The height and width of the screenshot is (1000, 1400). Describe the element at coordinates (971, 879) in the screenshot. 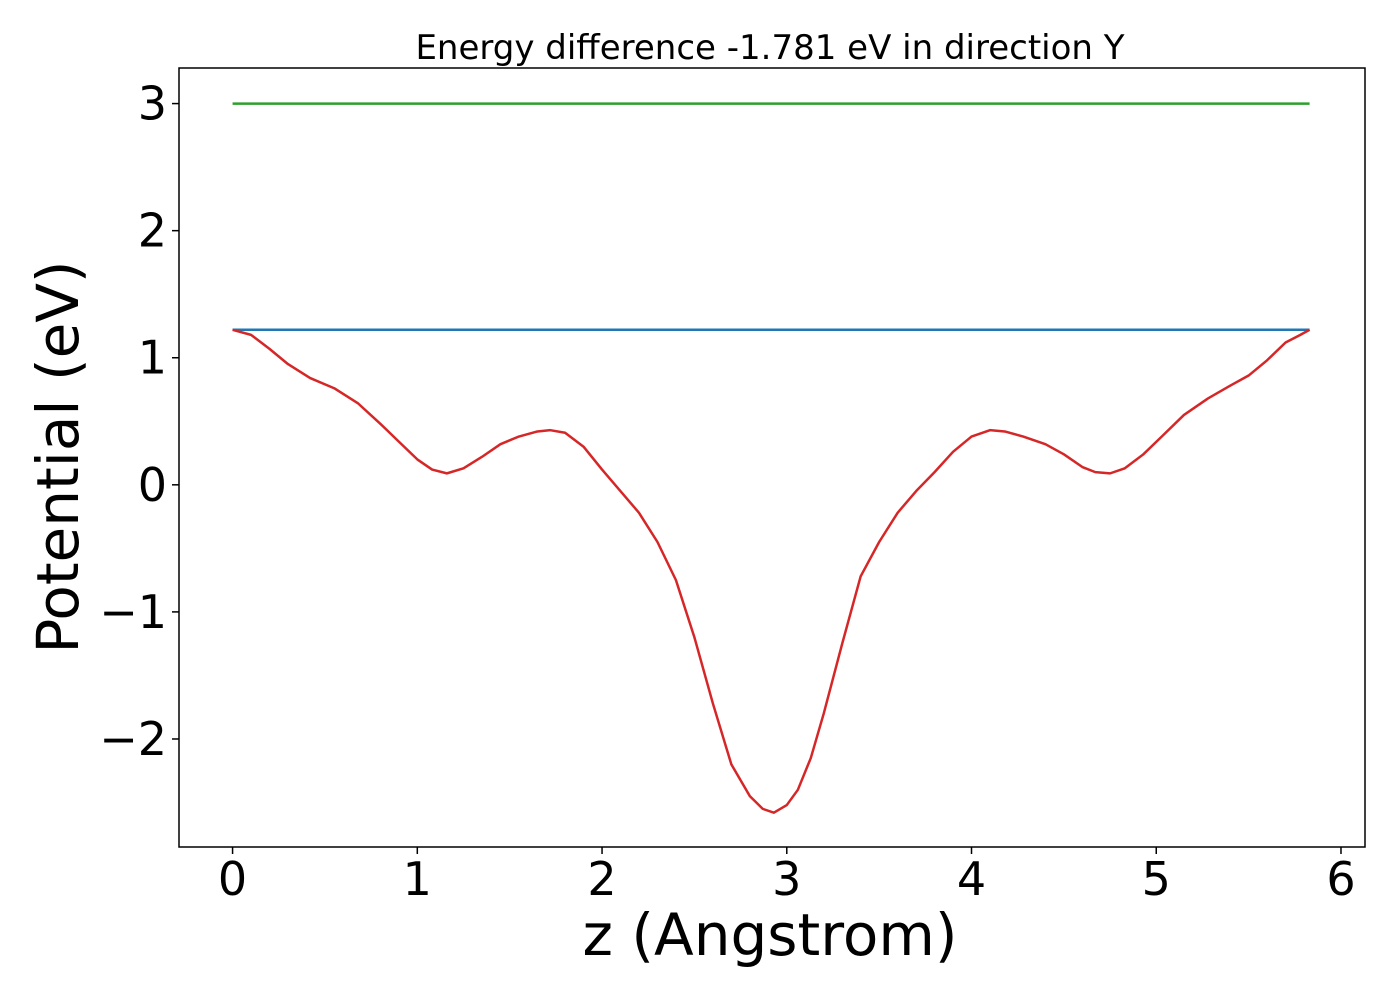

I see `x-tick-label: 4` at that location.